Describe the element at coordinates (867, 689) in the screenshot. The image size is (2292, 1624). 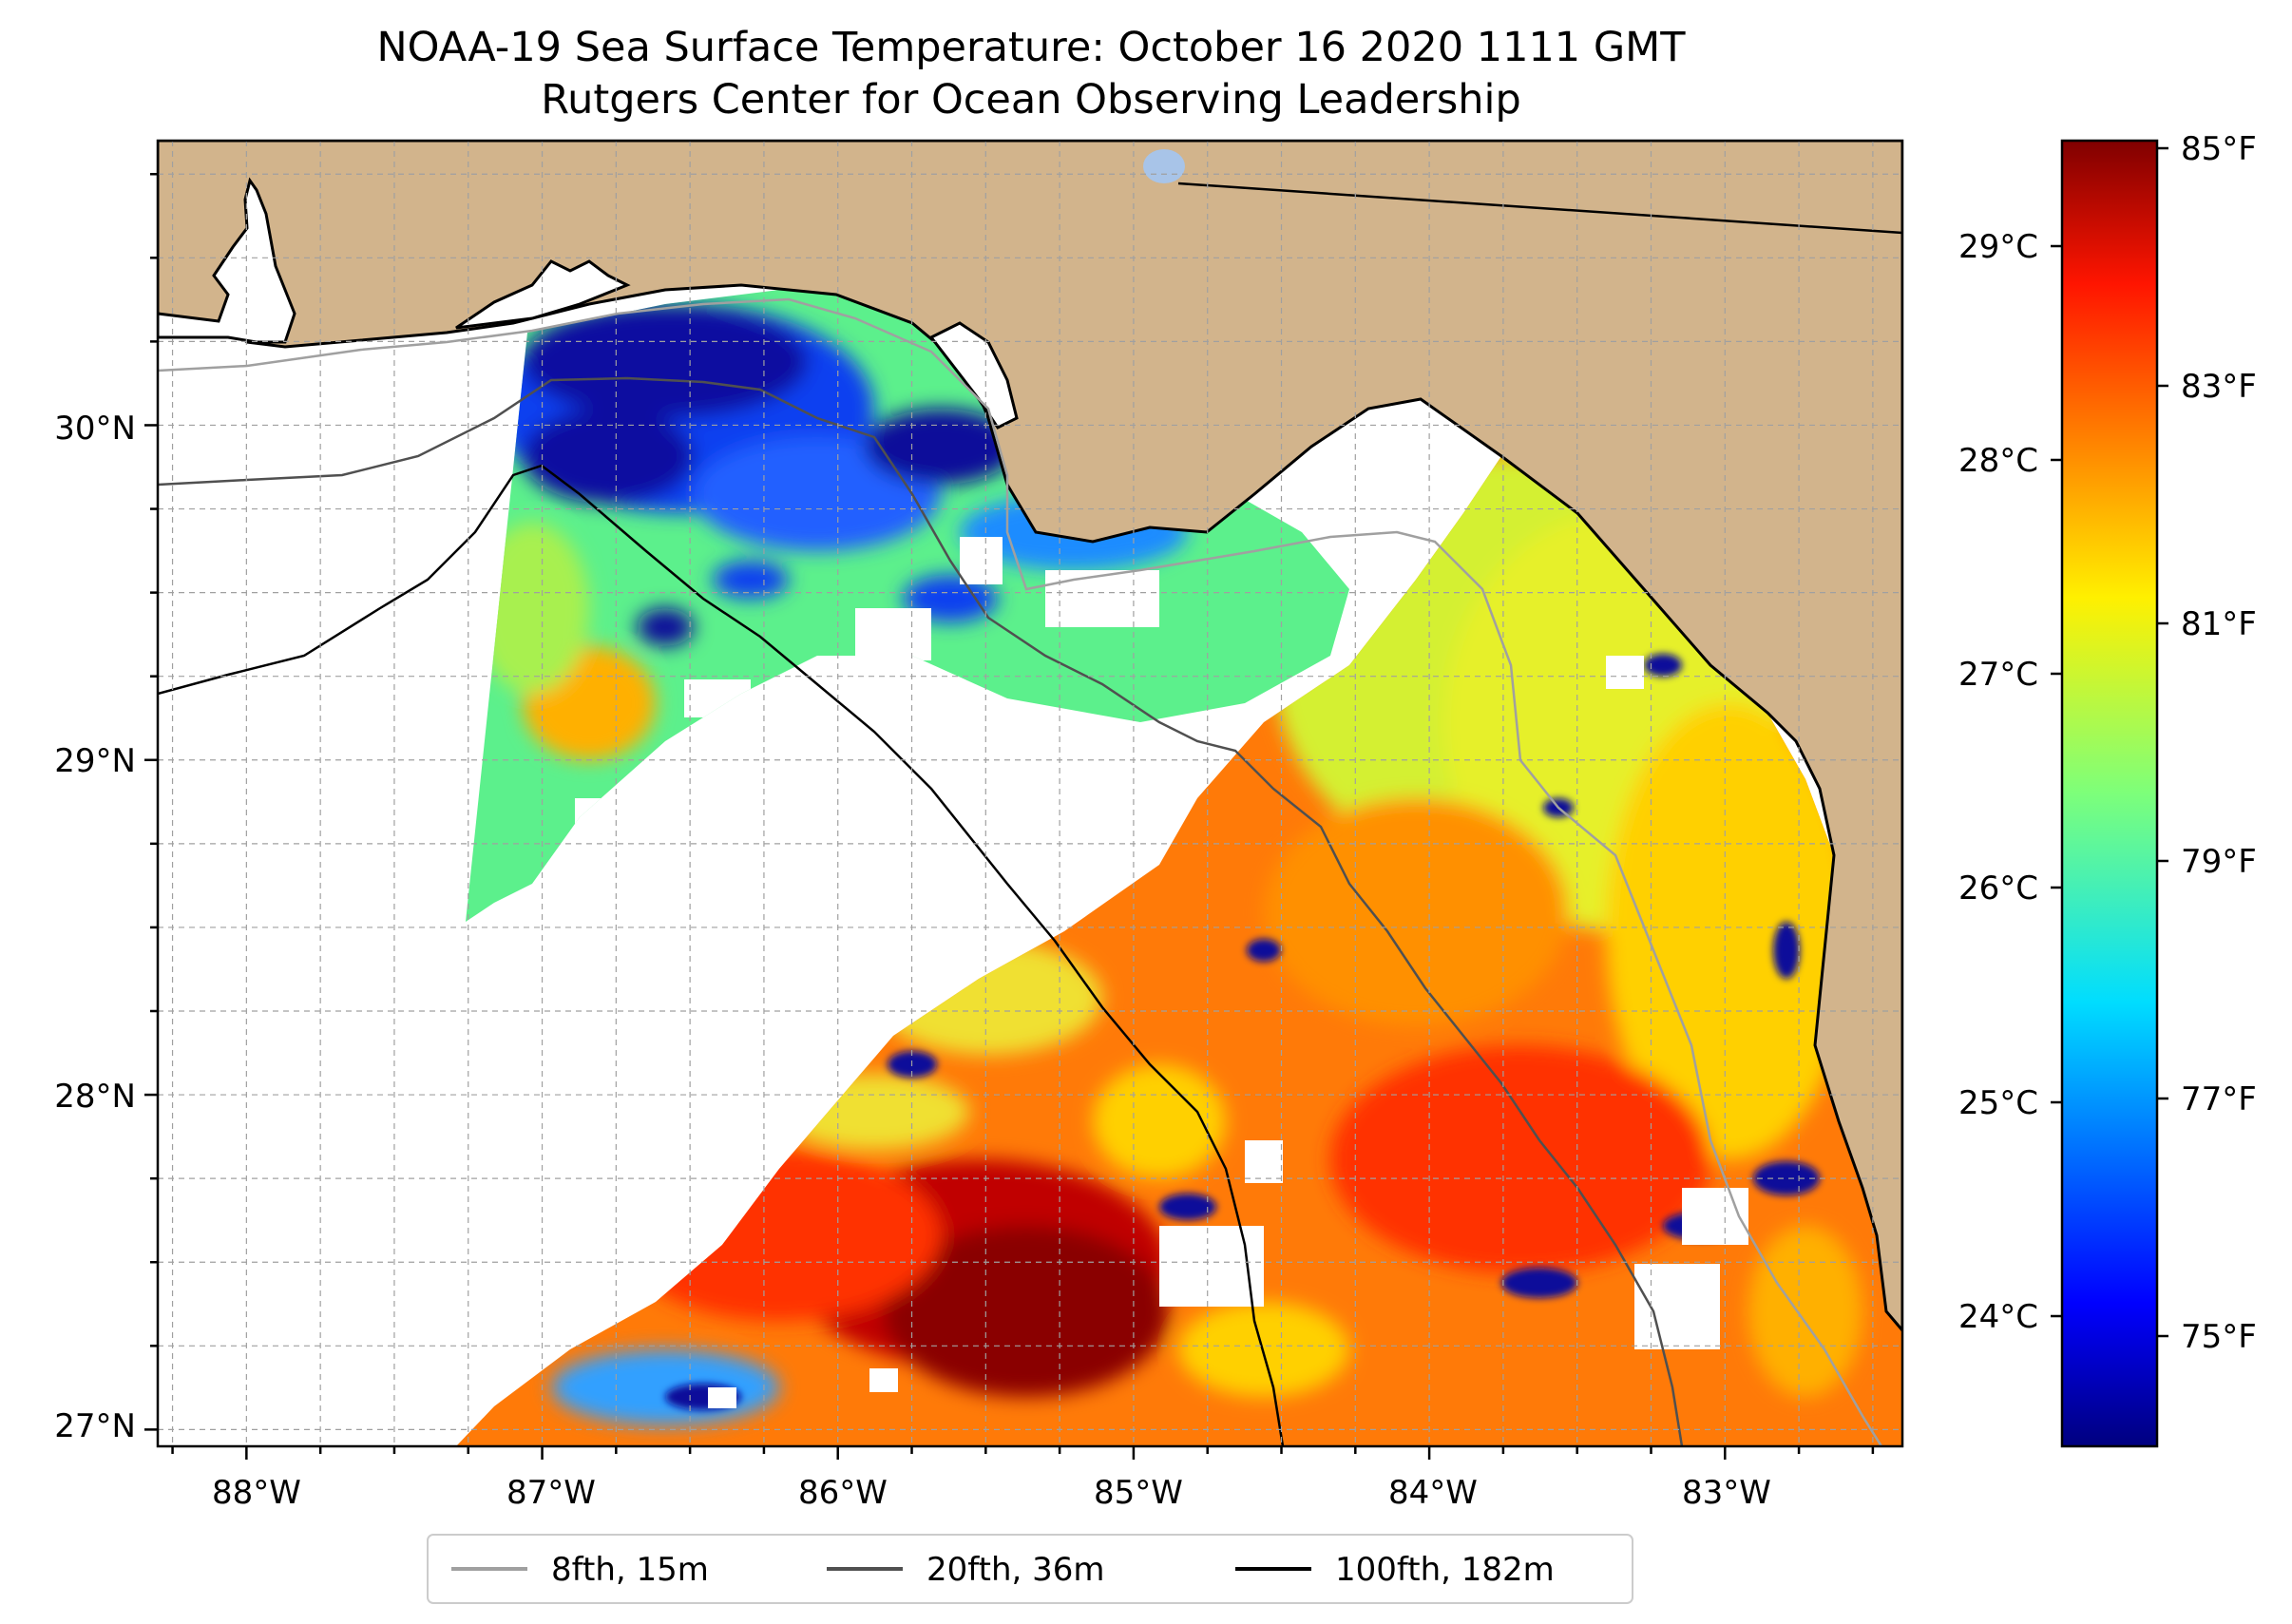
I see `cloud-gaps-north` at that location.